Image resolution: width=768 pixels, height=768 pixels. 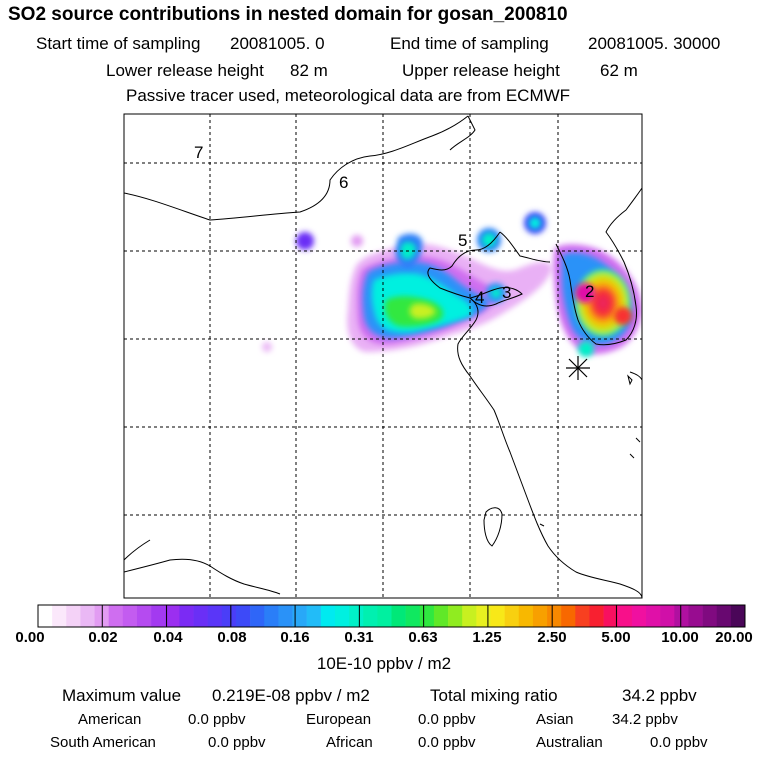 I want to click on region-label-7: 7, so click(x=198, y=152).